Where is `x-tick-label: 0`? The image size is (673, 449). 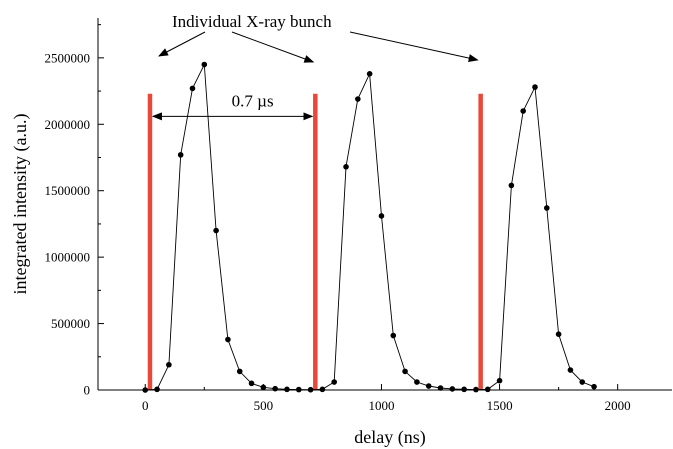 x-tick-label: 0 is located at coordinates (145, 405).